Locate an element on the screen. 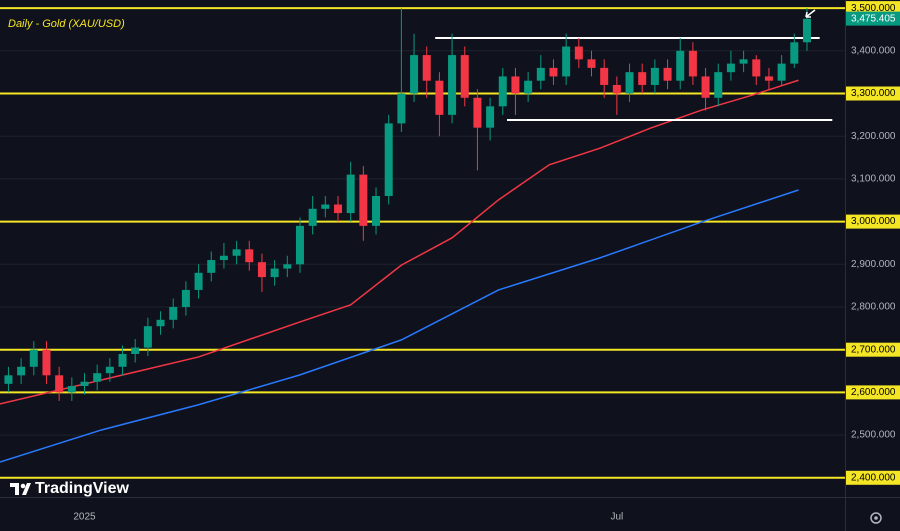 The image size is (900, 531). y-tick-label: 3,200.000 is located at coordinates (873, 136).